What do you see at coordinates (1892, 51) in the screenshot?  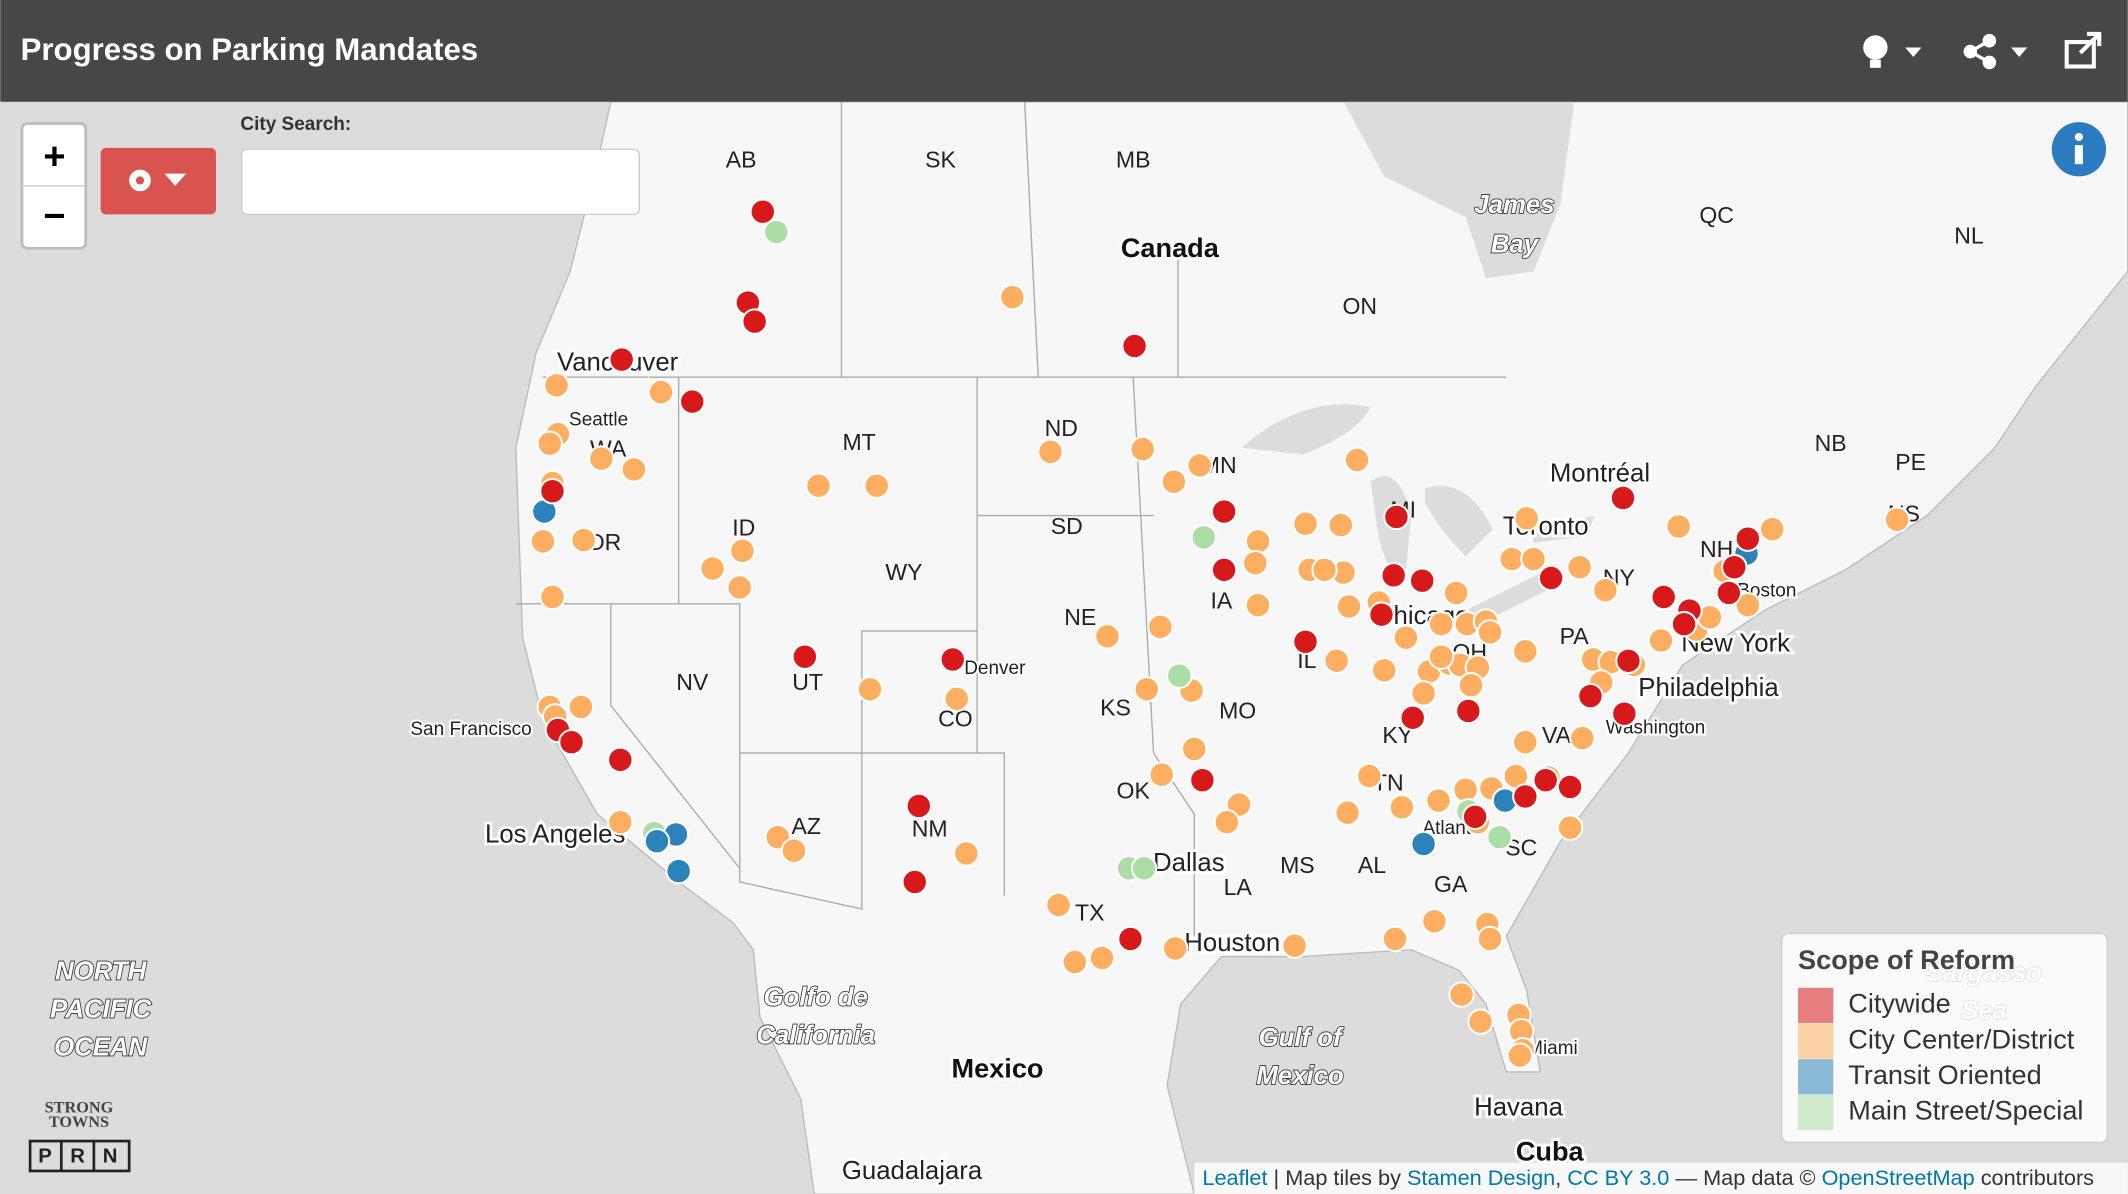 I see `bulb-menu` at bounding box center [1892, 51].